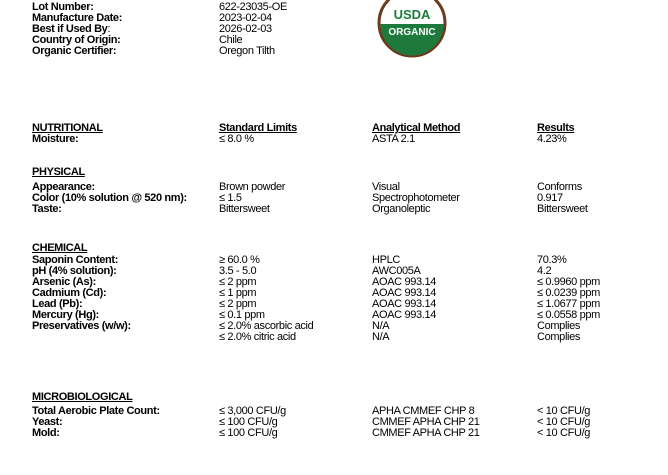 The image size is (668, 475). Describe the element at coordinates (96, 411) in the screenshot. I see `cell-name: Total Aerobic Plate Count:` at that location.